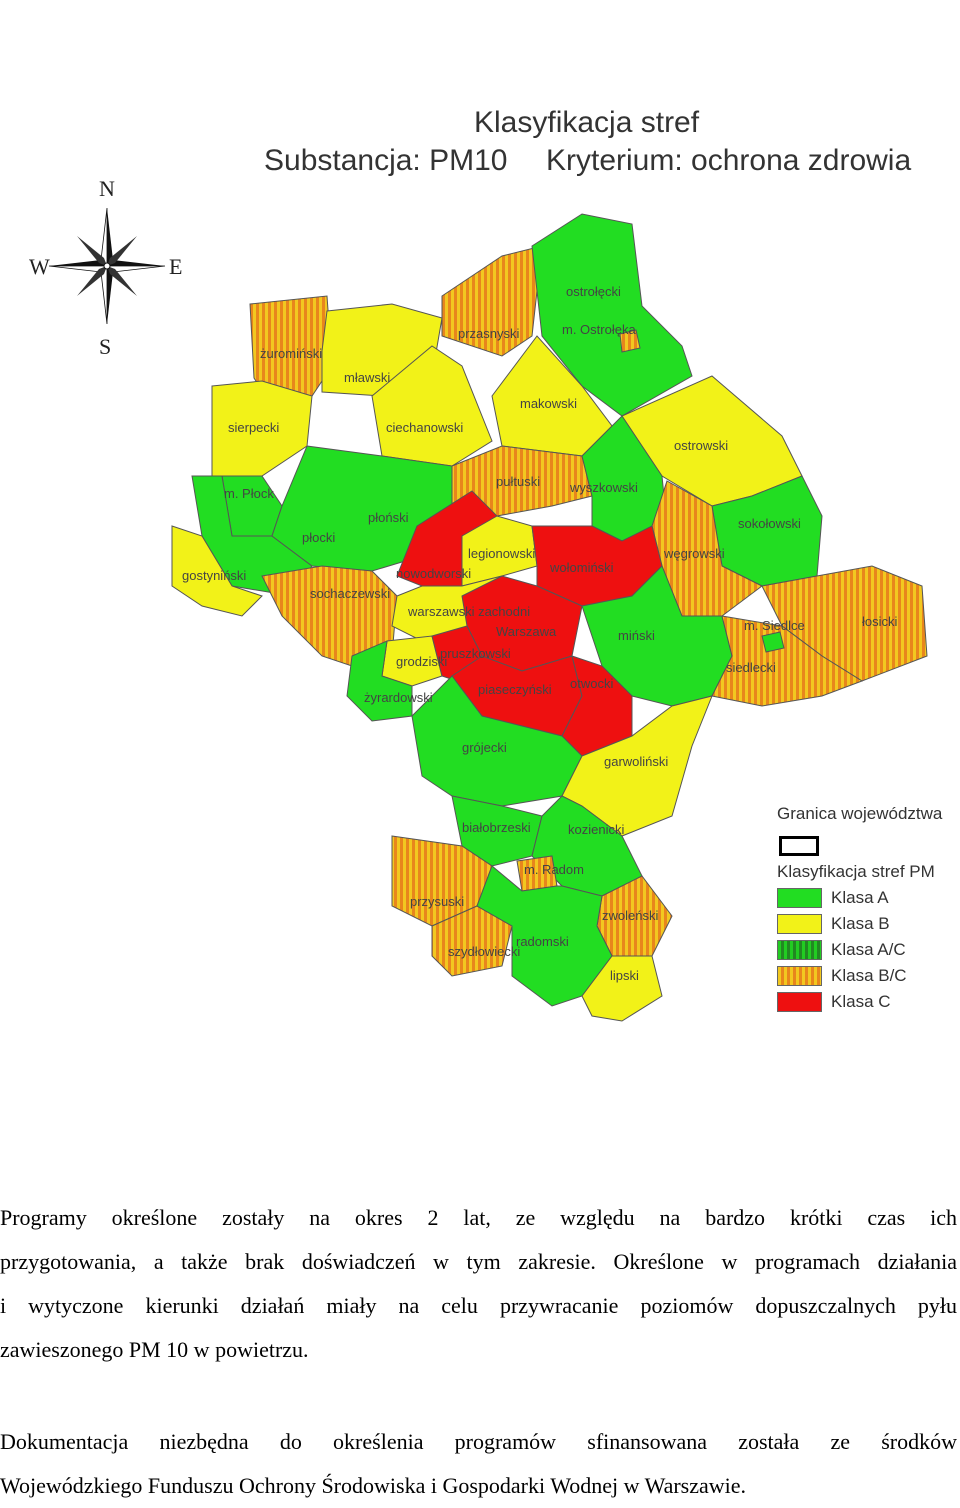 This screenshot has width=960, height=1508. I want to click on region-siedlecki, so click(787, 661).